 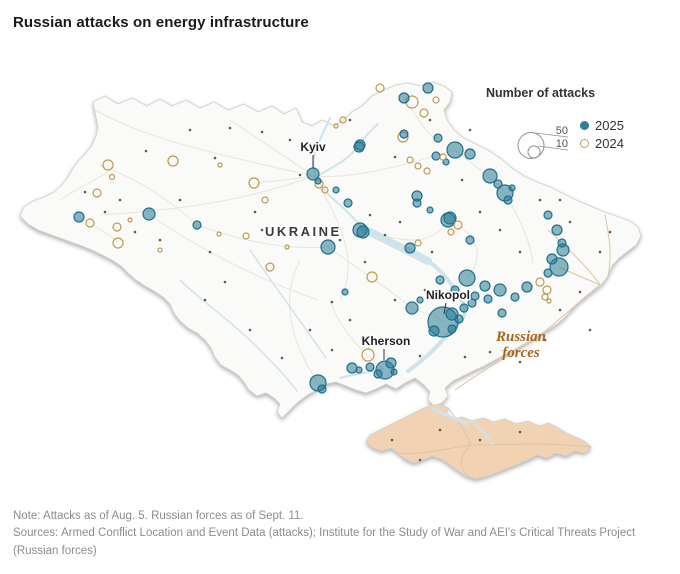 I want to click on legend-title: Number of attacks, so click(x=541, y=93).